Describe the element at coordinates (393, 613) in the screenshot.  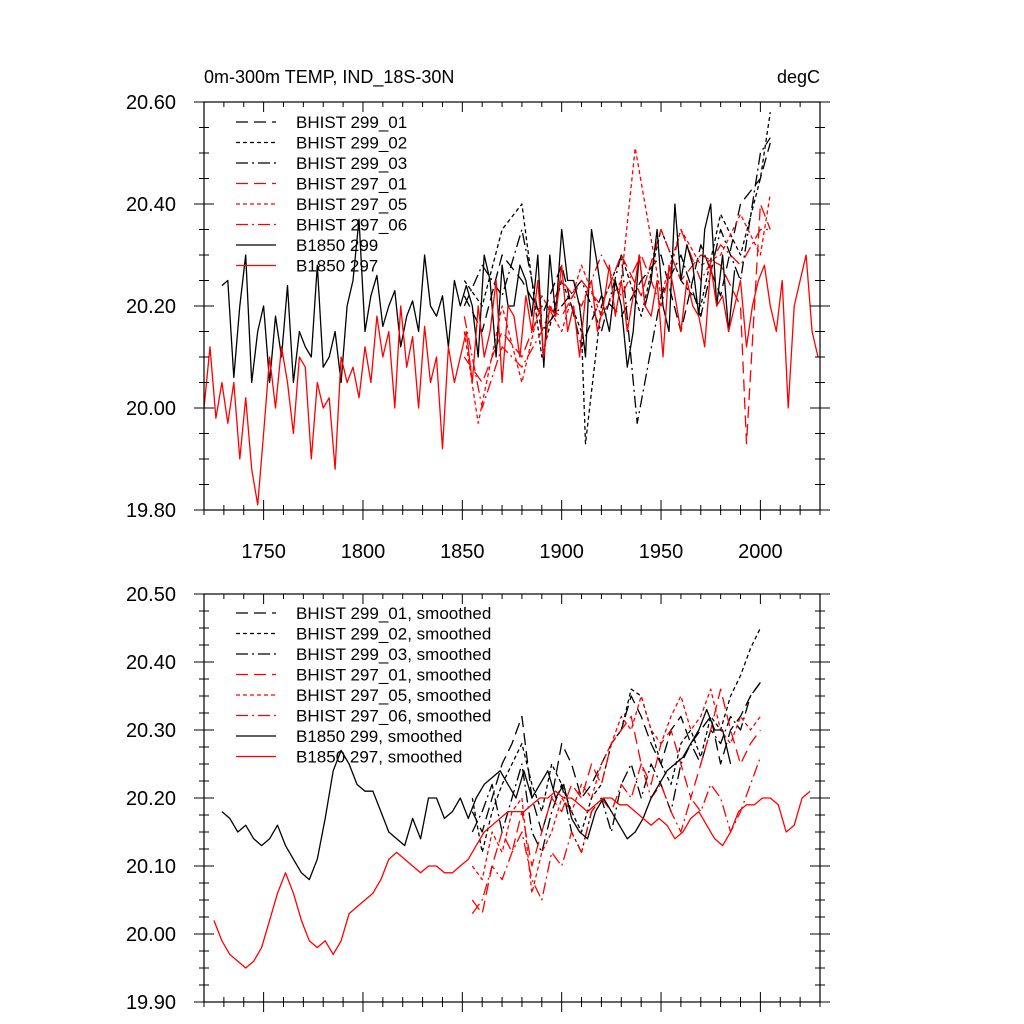
I see `legend-label-1: BHIST 299_01, smoothed` at that location.